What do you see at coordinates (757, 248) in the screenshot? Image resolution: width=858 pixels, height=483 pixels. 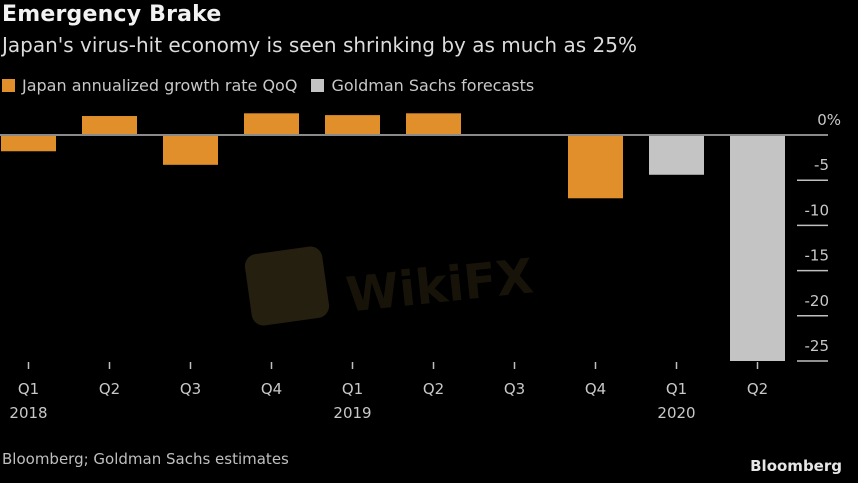 I see `bar-q2-2020` at bounding box center [757, 248].